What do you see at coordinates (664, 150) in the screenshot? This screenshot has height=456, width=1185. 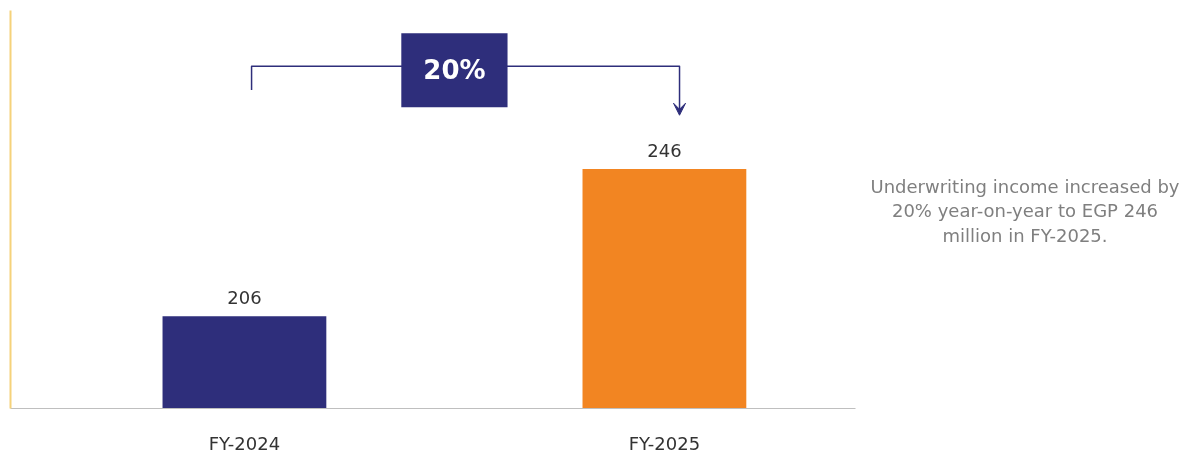 I see `data-label: 246` at bounding box center [664, 150].